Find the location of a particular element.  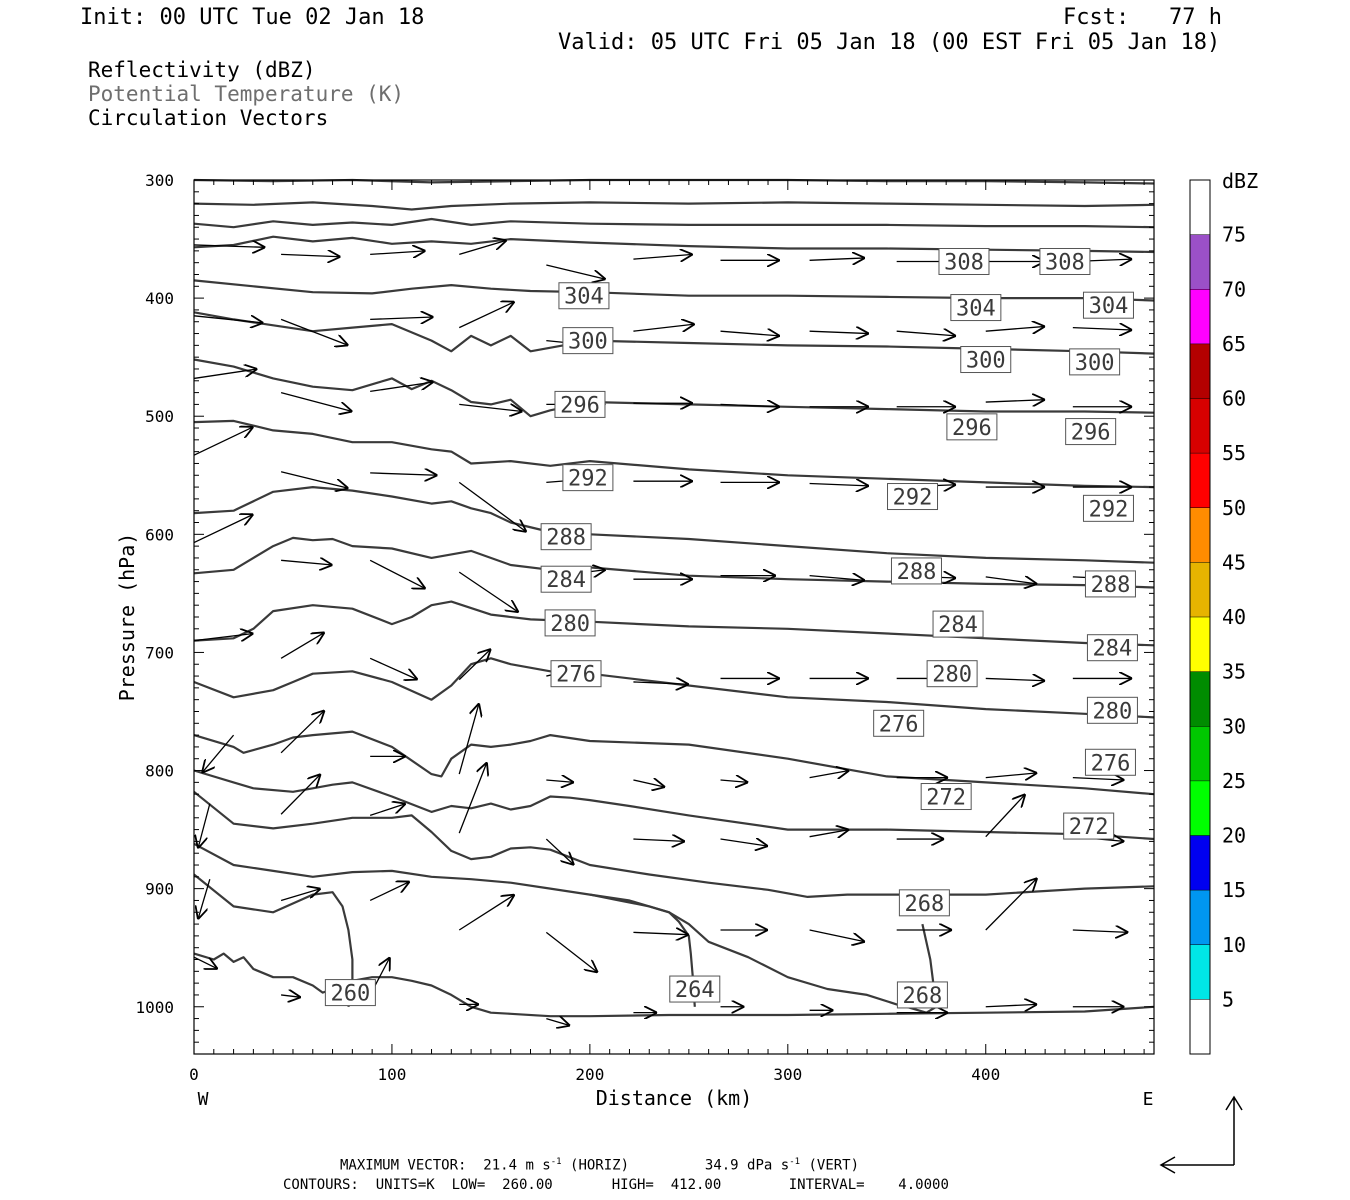

colorbar-level-label: 65 is located at coordinates (1234, 344).